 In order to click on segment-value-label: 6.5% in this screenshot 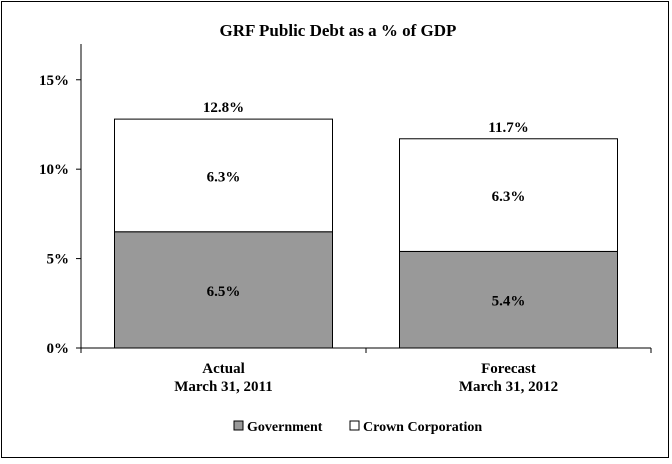, I will do `click(224, 292)`.